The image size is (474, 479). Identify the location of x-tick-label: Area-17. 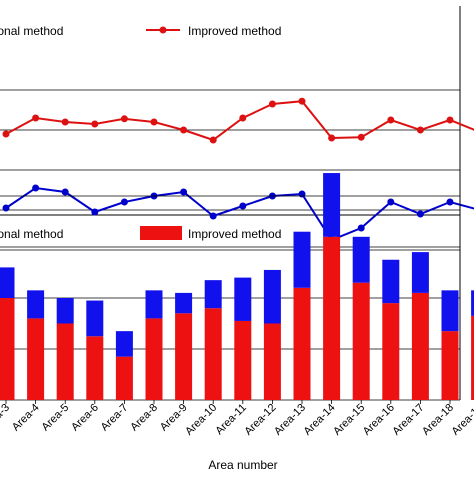
(408, 420).